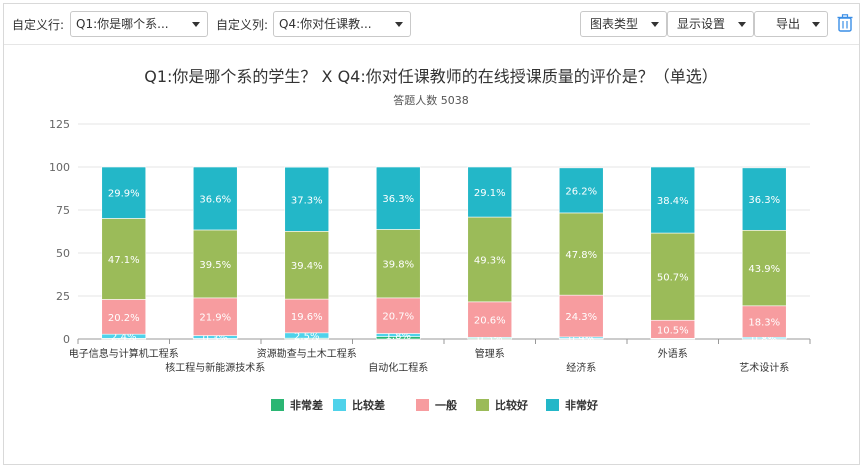 Image resolution: width=865 pixels, height=471 pixels. I want to click on y-tick-label: 75, so click(63, 210).